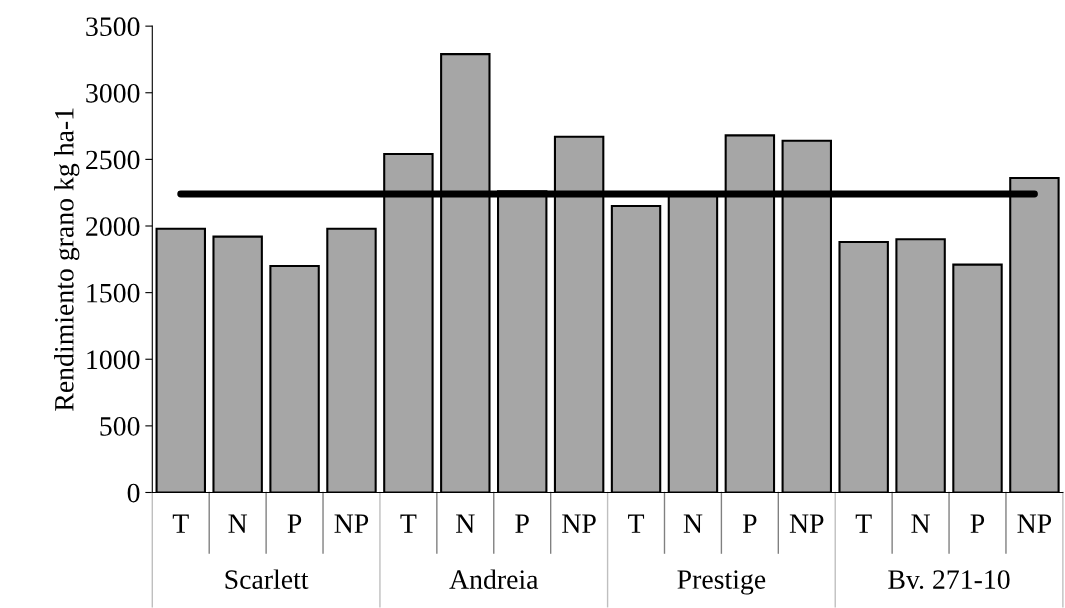  Describe the element at coordinates (494, 579) in the screenshot. I see `text: Andreia` at that location.